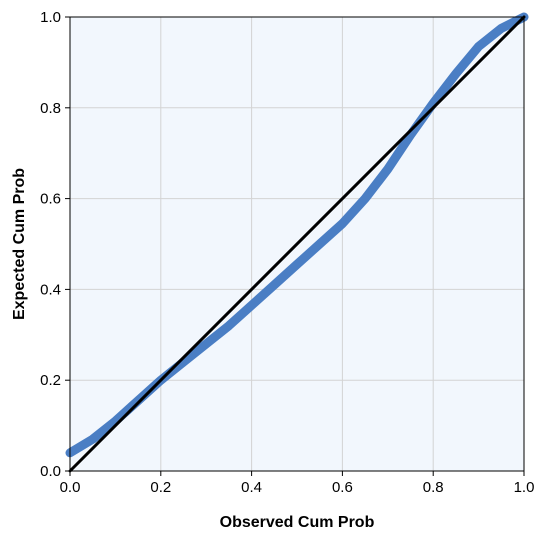 The height and width of the screenshot is (541, 550). What do you see at coordinates (19, 244) in the screenshot?
I see `y-axis-title: Expected Cum Prob` at bounding box center [19, 244].